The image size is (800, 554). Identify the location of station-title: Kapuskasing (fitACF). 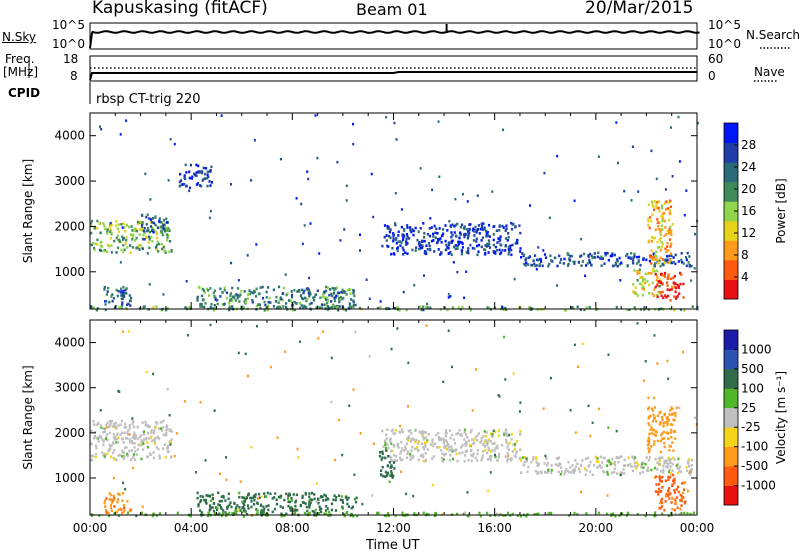
(180, 9).